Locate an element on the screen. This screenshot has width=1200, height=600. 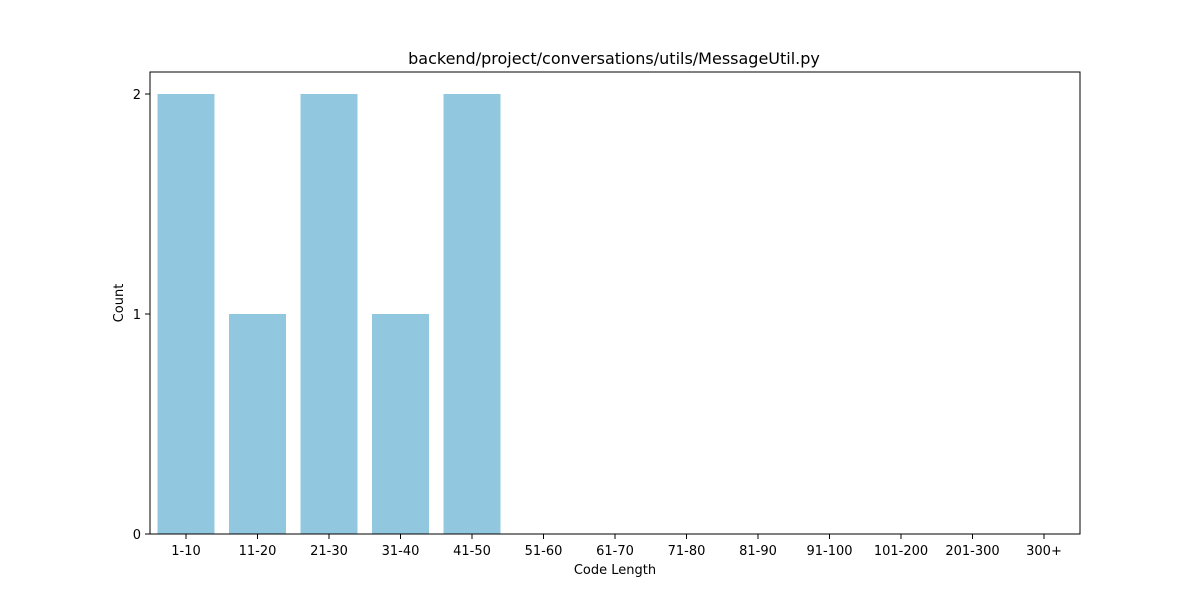
x-tick-label: 31-40 is located at coordinates (401, 551).